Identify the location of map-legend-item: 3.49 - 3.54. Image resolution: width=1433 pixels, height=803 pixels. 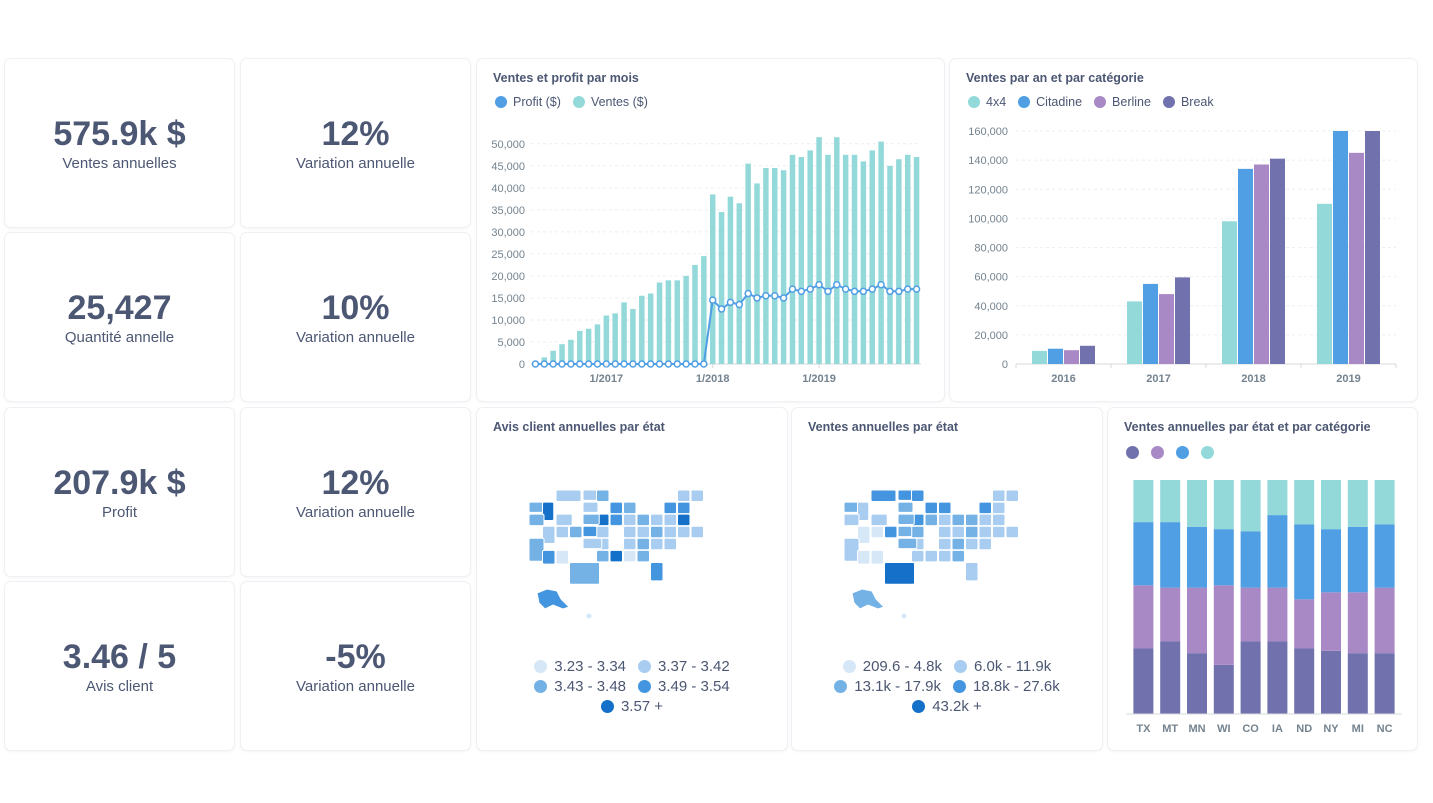
(684, 686).